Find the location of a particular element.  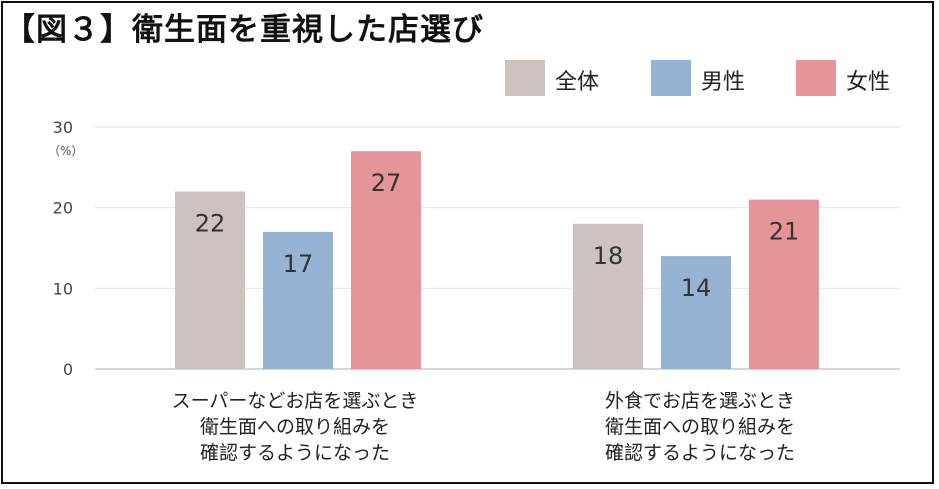

bar-value-label: 14 is located at coordinates (696, 288).